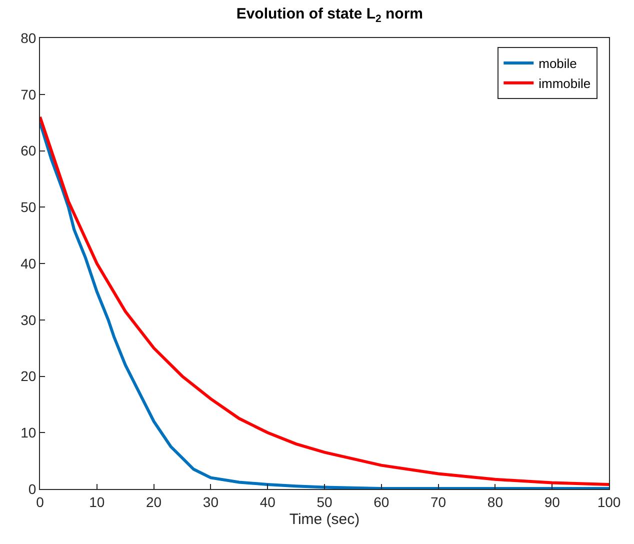  What do you see at coordinates (28, 376) in the screenshot?
I see `y-tick-label: 20` at bounding box center [28, 376].